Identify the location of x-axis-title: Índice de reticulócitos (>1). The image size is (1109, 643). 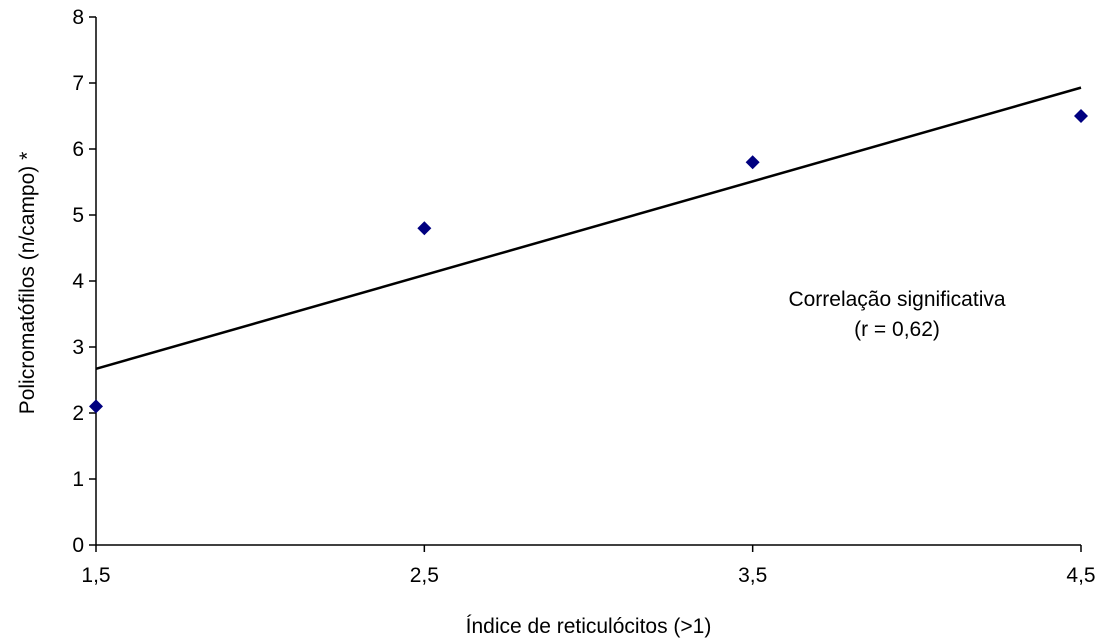
(589, 626).